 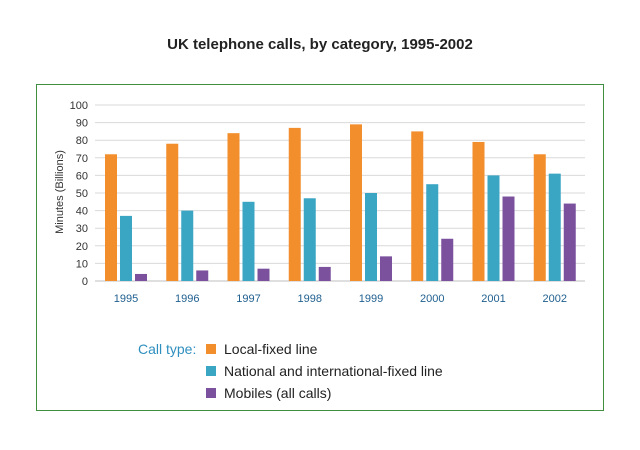 What do you see at coordinates (432, 299) in the screenshot?
I see `x-tick-label: 2000` at bounding box center [432, 299].